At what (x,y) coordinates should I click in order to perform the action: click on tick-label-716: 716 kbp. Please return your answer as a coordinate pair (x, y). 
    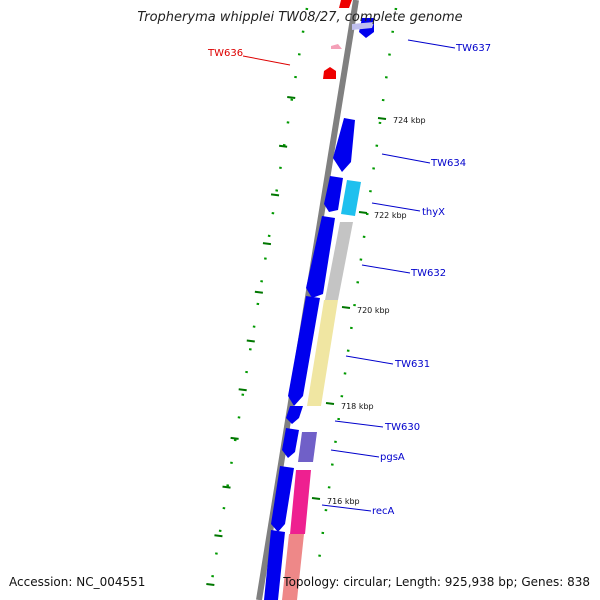
    Looking at the image, I should click on (343, 501).